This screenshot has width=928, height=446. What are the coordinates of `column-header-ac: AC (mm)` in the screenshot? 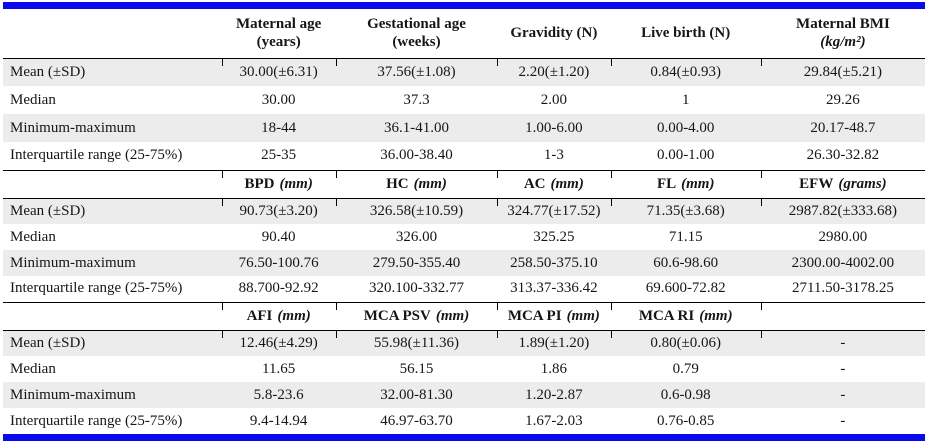 It's located at (554, 184).